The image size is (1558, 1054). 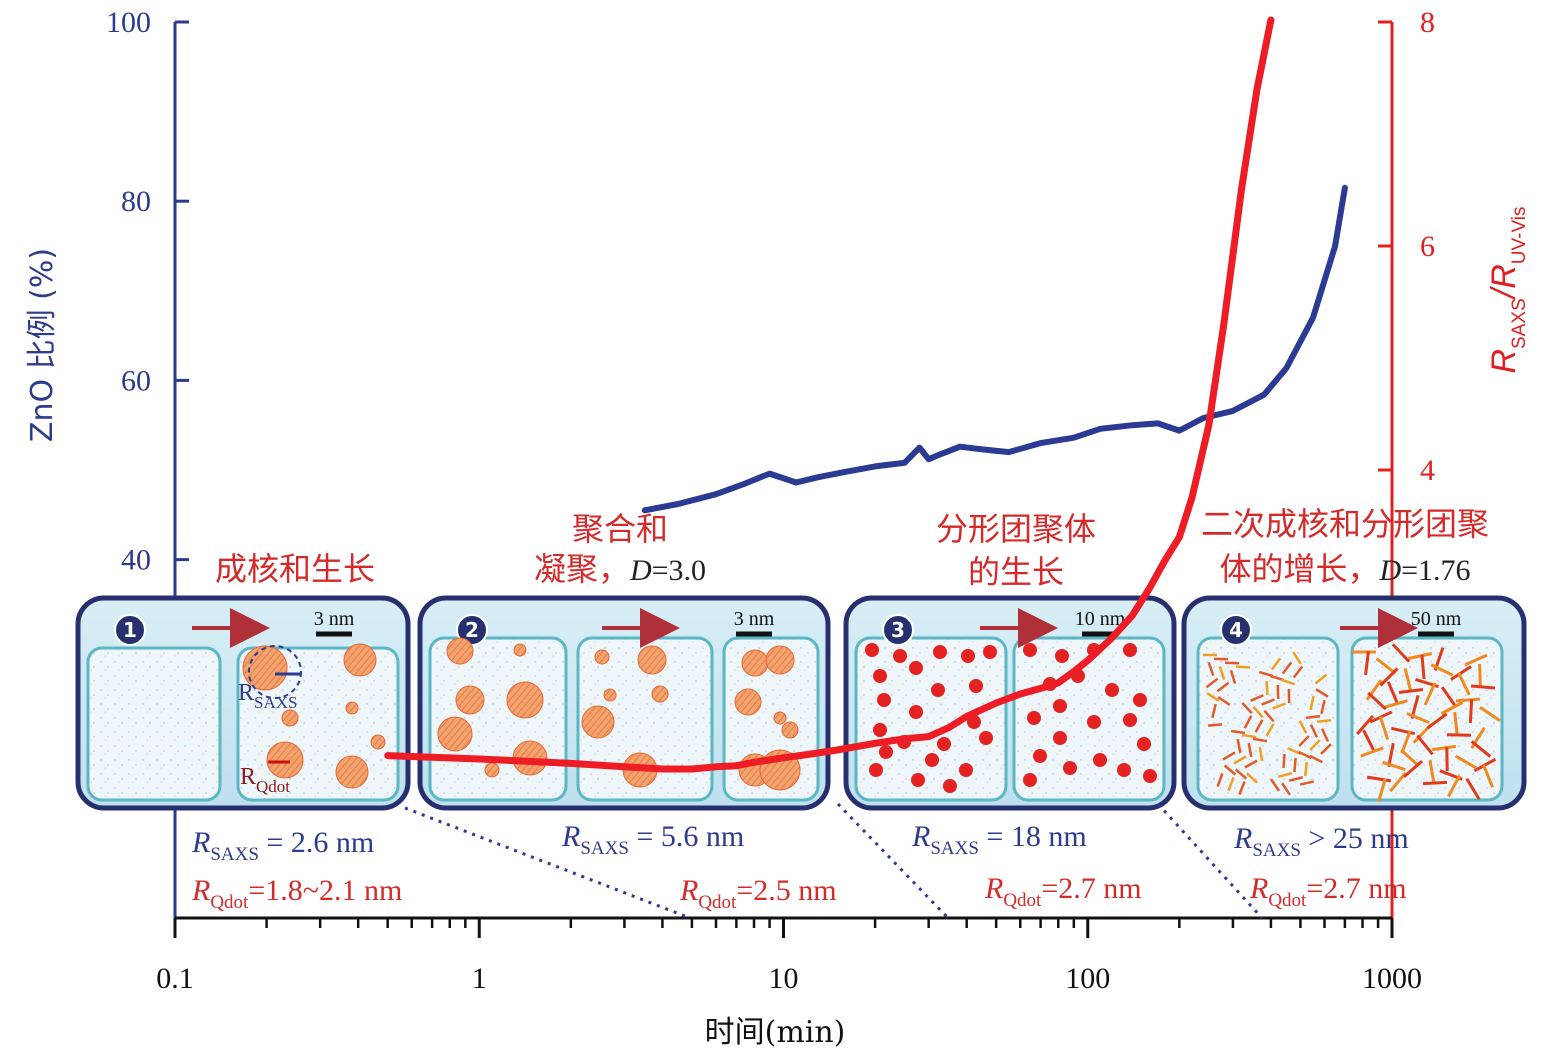 I want to click on x-axis-title: 时间(min), so click(x=775, y=1032).